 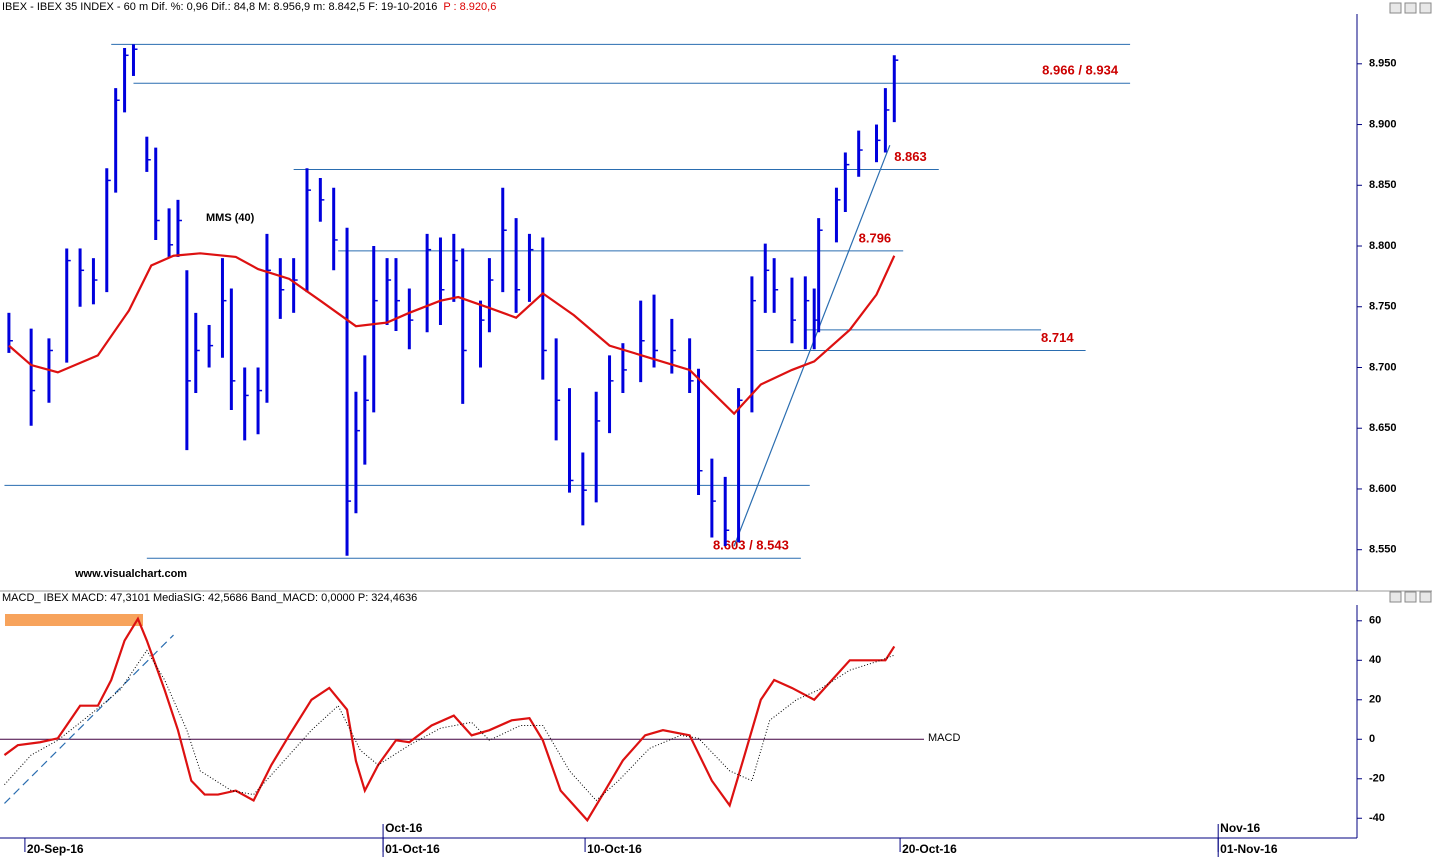 I want to click on y-tick-label: 8.550, so click(x=1383, y=550).